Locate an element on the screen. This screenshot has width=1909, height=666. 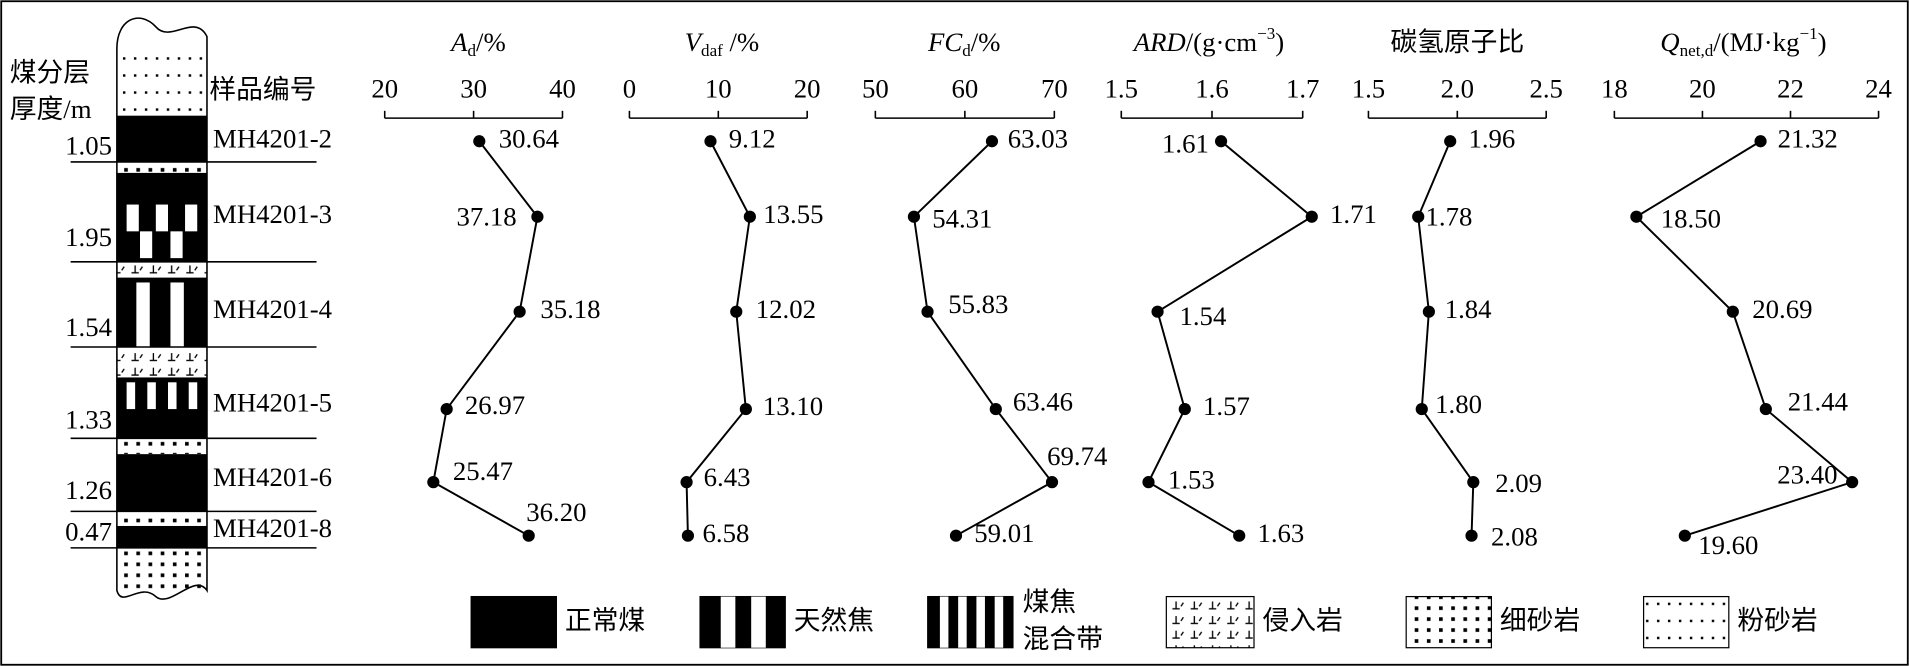
data-label: 12.02 is located at coordinates (786, 309).